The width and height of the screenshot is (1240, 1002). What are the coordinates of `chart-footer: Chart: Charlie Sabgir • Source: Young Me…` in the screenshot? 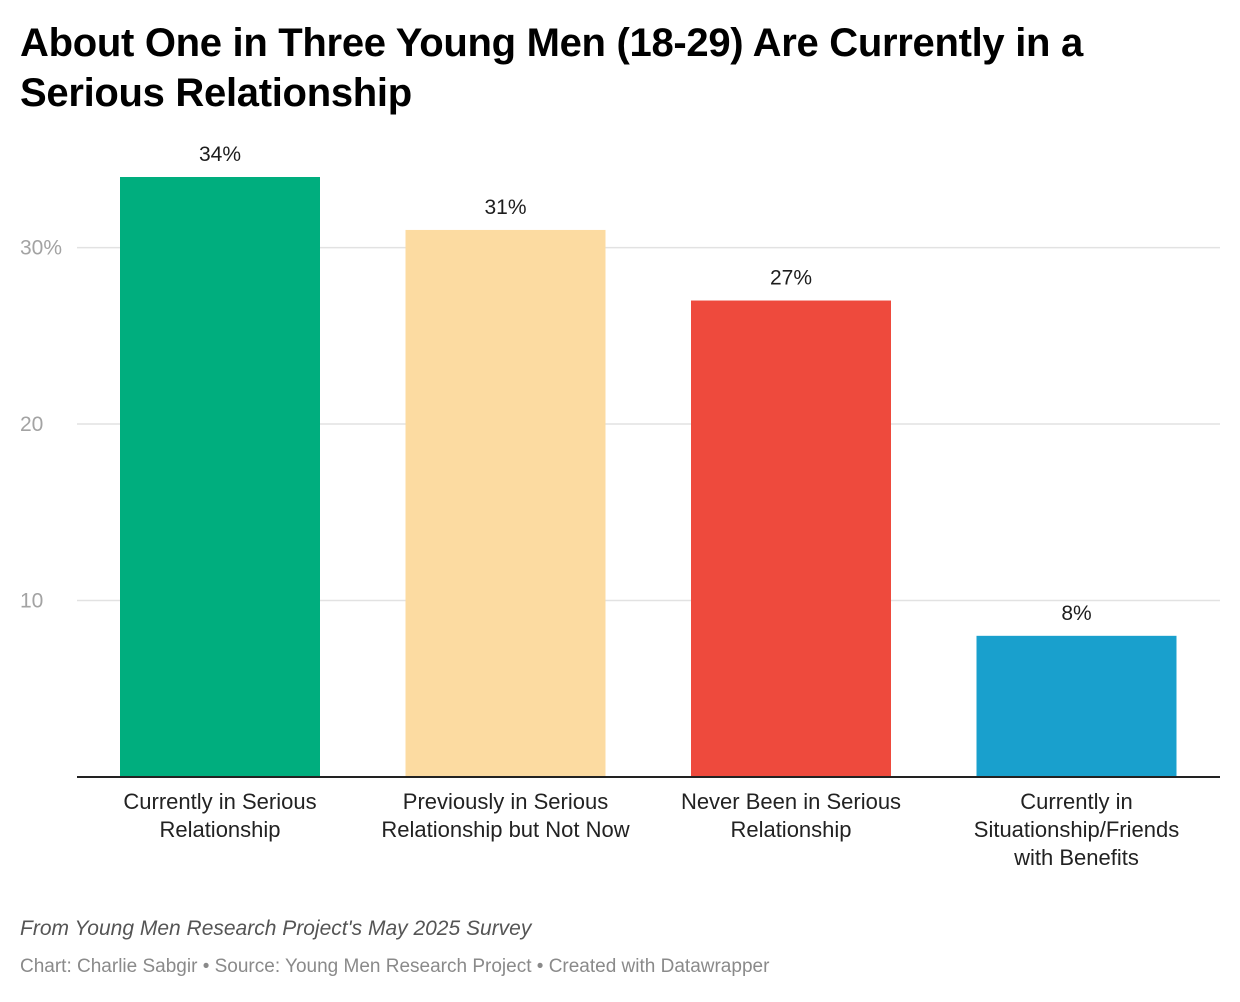 It's located at (395, 966).